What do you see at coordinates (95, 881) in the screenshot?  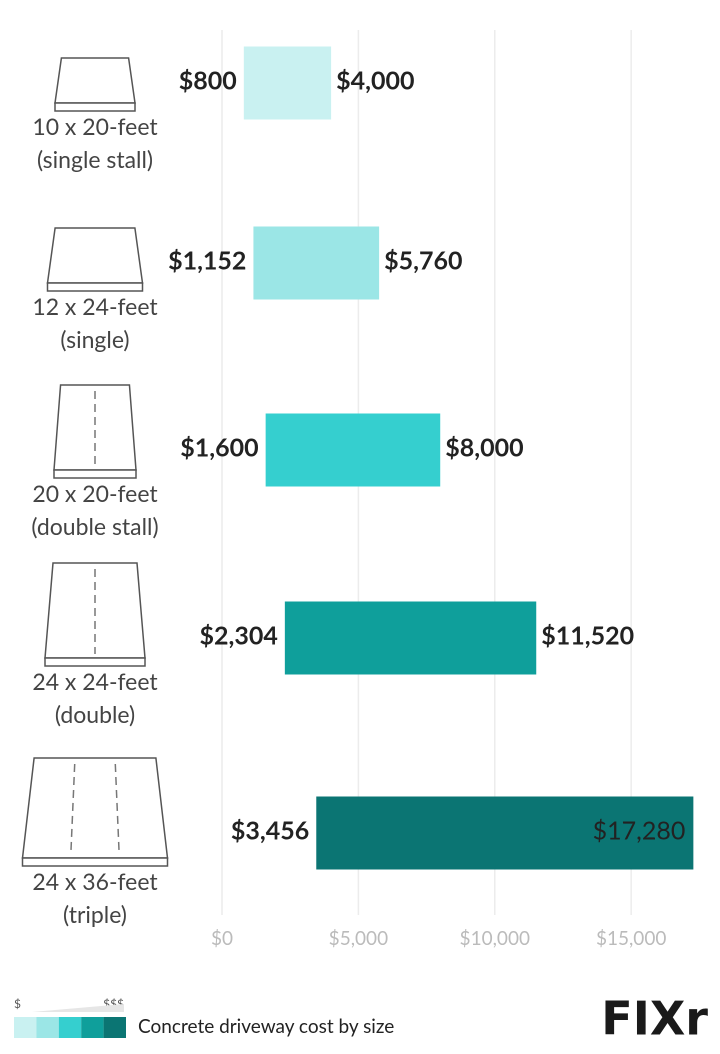 I see `category-label: 24 x 36-feet` at bounding box center [95, 881].